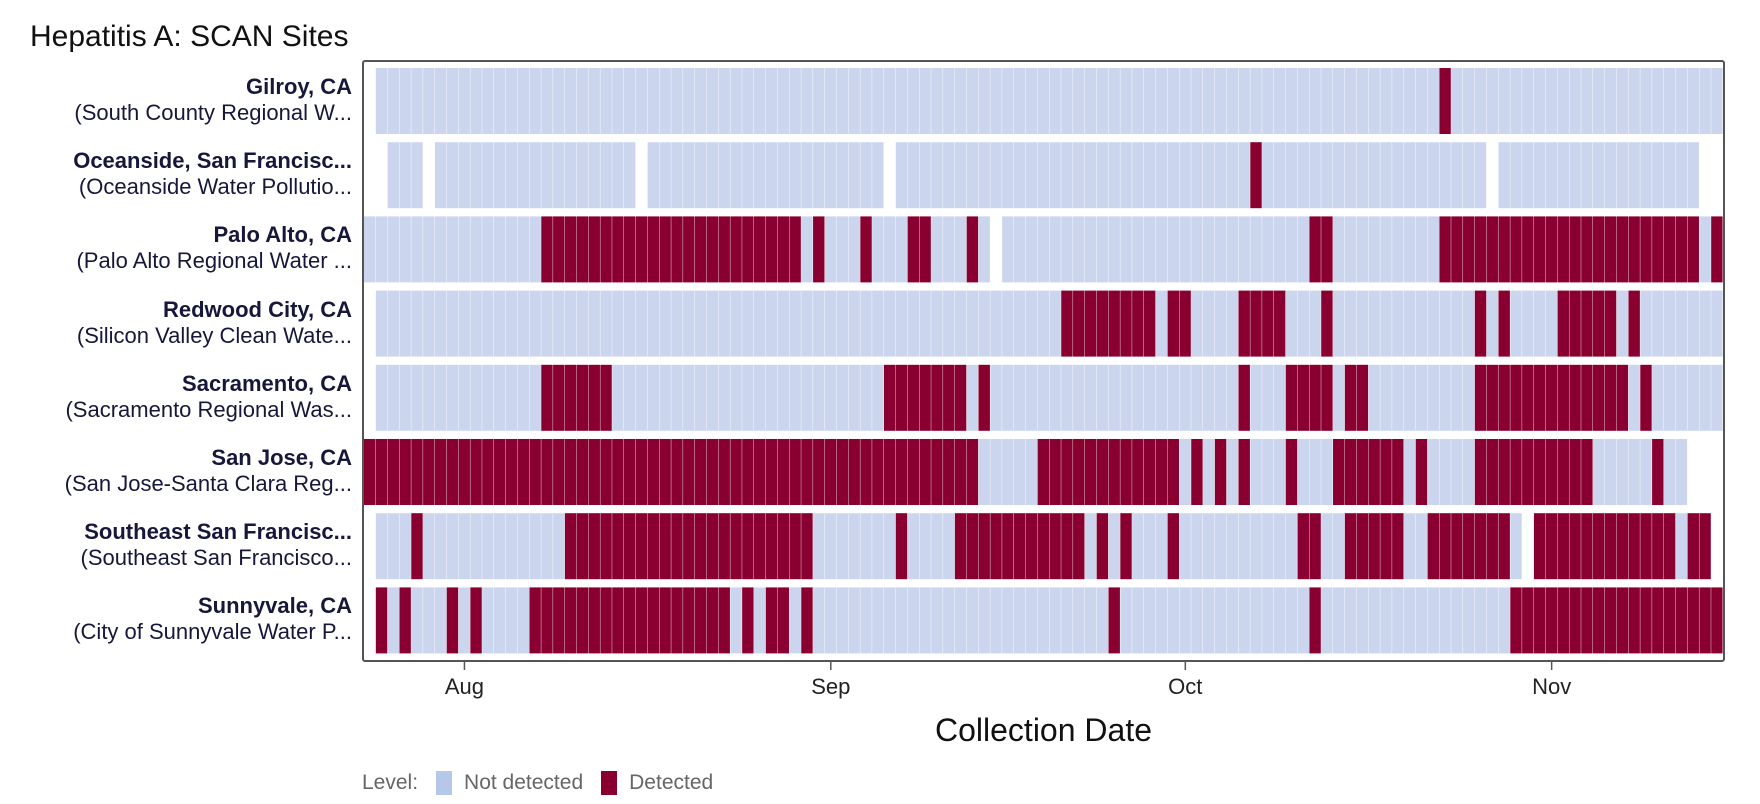 Image resolution: width=1760 pixels, height=804 pixels. What do you see at coordinates (524, 782) in the screenshot?
I see `legend-label-not-detected: Not detected` at bounding box center [524, 782].